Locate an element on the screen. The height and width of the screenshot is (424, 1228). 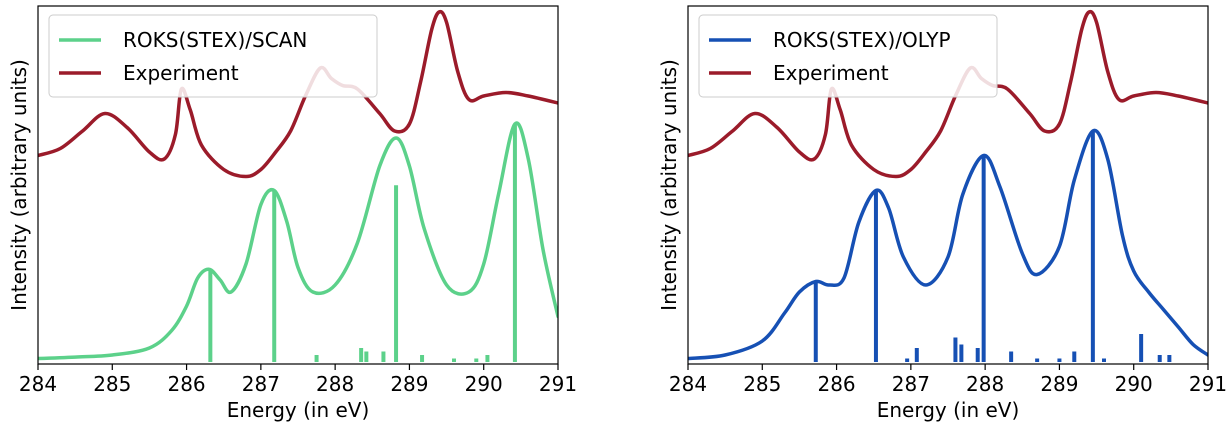
legend-entry: ROKS(STEX)/OLYP is located at coordinates (862, 40).